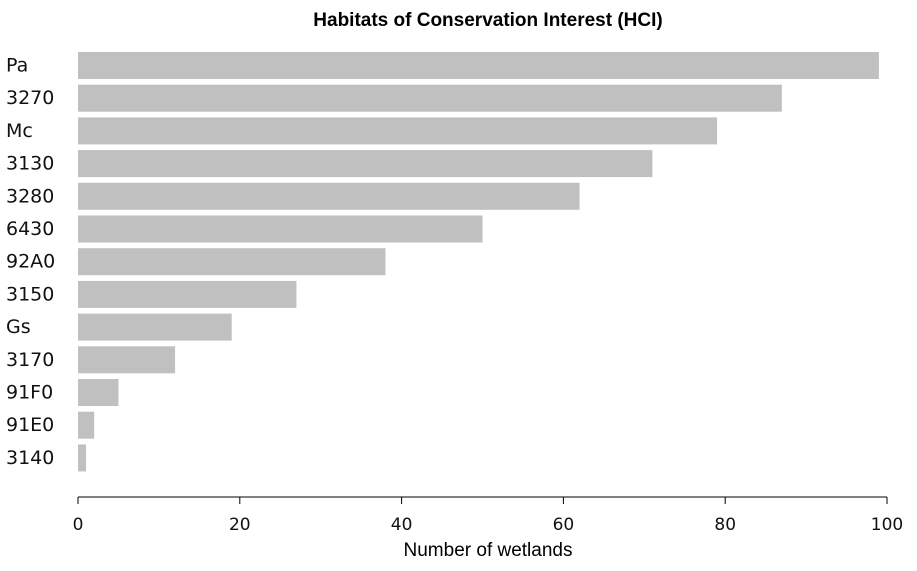 The image size is (917, 571). I want to click on x-tick-label-60: 60, so click(564, 525).